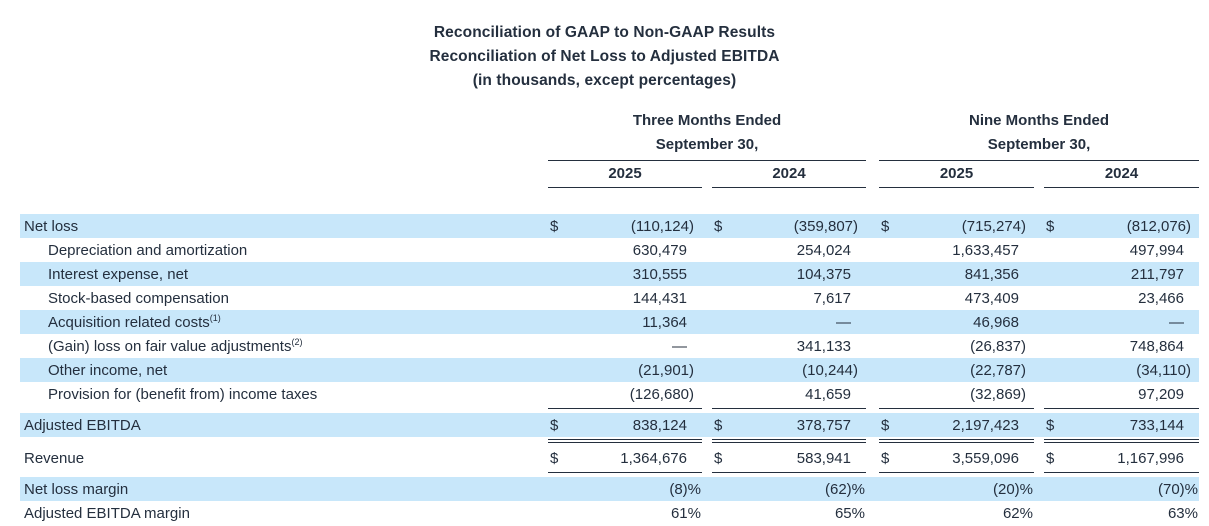 Image resolution: width=1209 pixels, height=526 pixels. What do you see at coordinates (685, 489) in the screenshot?
I see `cell-value: (8)%` at bounding box center [685, 489].